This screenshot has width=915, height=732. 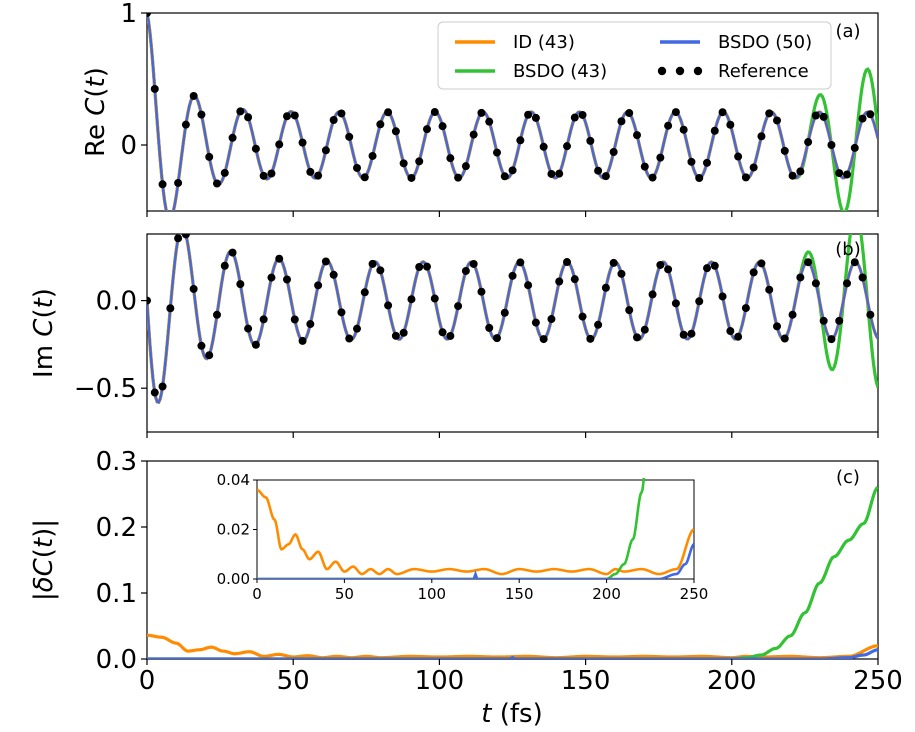 What do you see at coordinates (586, 681) in the screenshot?
I see `xtick-label: 150` at bounding box center [586, 681].